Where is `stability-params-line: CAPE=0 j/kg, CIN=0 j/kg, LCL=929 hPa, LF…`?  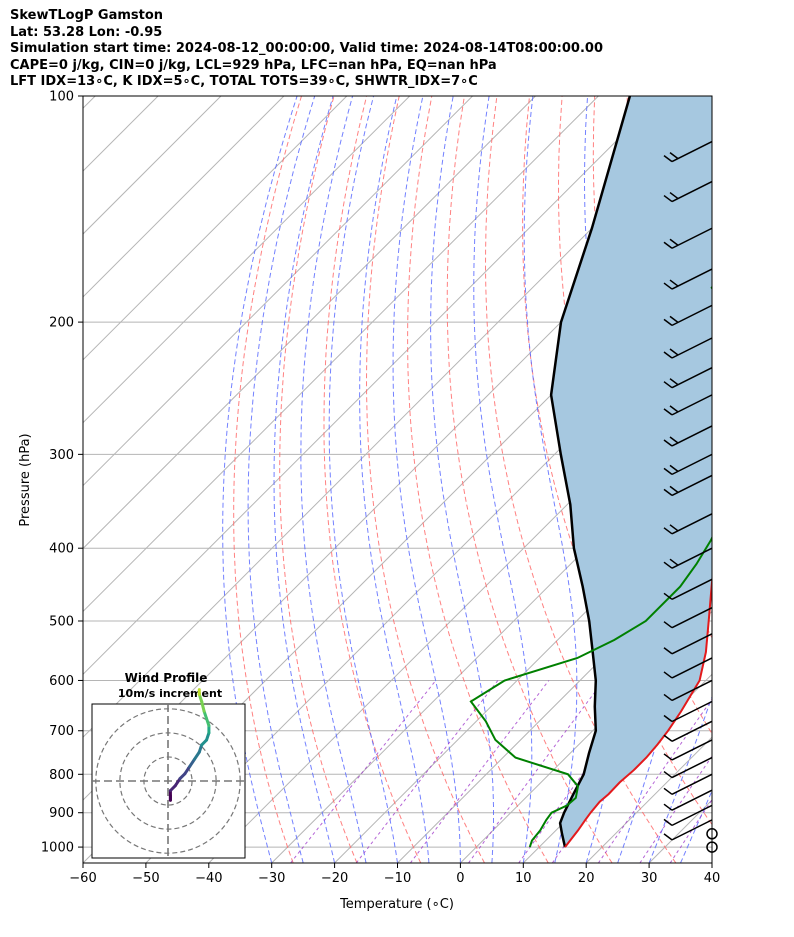
stability-params-line: CAPE=0 j/kg, CIN=0 j/kg, LCL=929 hPa, LF… is located at coordinates (253, 65).